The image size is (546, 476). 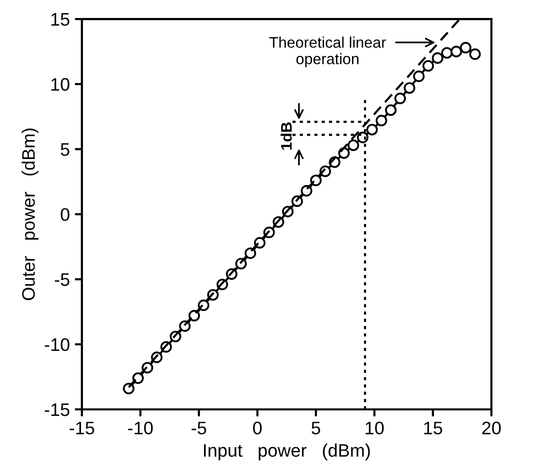 What do you see at coordinates (30, 214) in the screenshot?
I see `y-axis-title: Outer power (dBm)` at bounding box center [30, 214].